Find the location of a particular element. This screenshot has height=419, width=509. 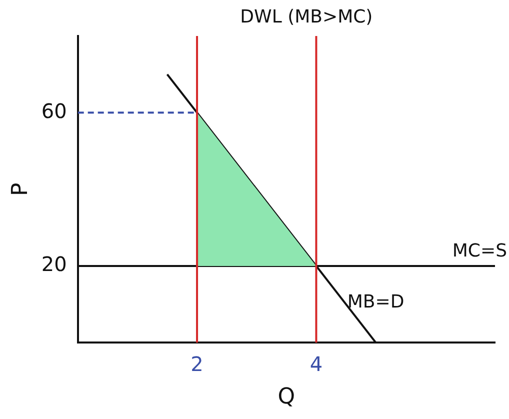

series-label: MC=S is located at coordinates (480, 251).